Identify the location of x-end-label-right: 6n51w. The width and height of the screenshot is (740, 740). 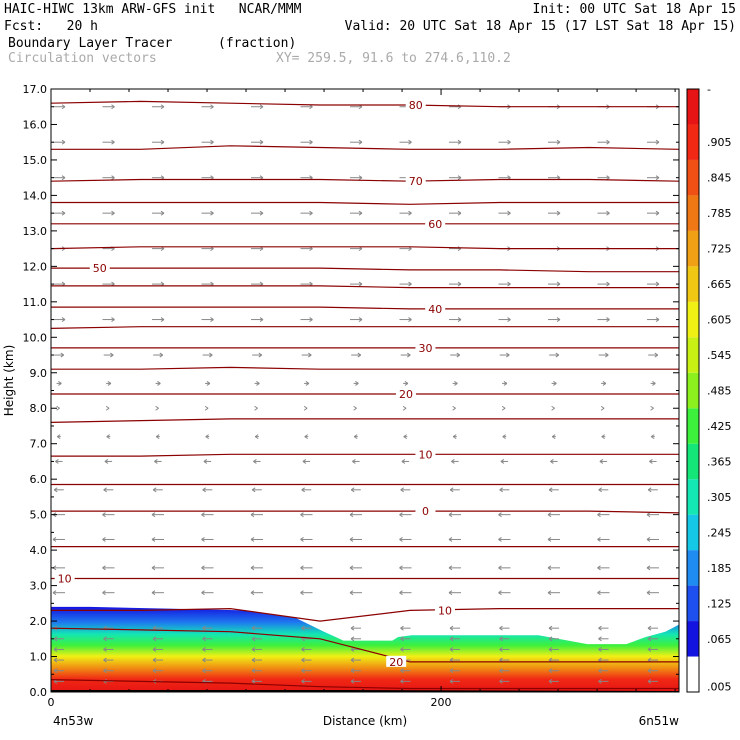
(659, 721).